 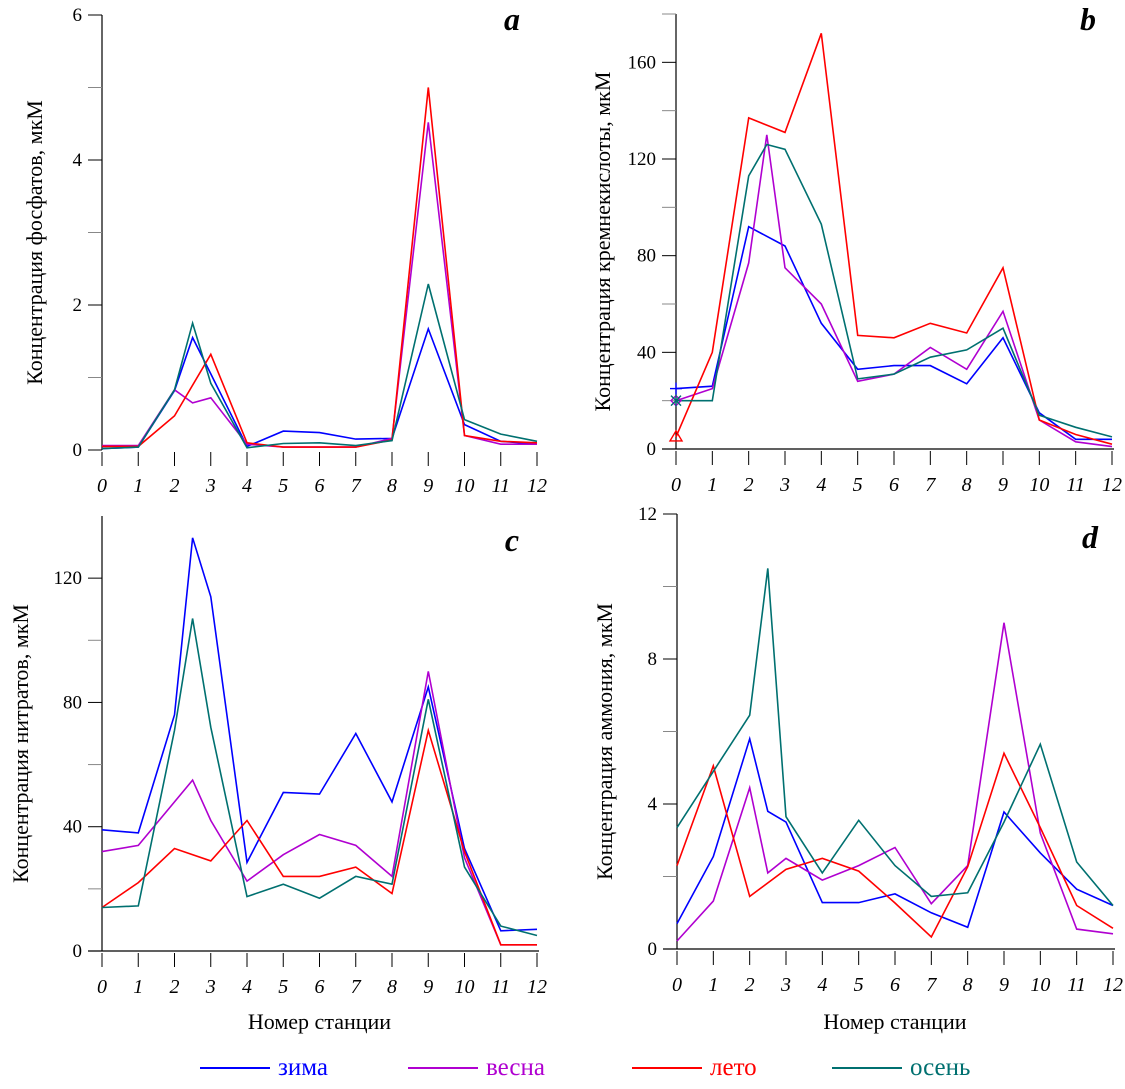 I want to click on legend-item-autumn: осень, so click(x=901, y=1068).